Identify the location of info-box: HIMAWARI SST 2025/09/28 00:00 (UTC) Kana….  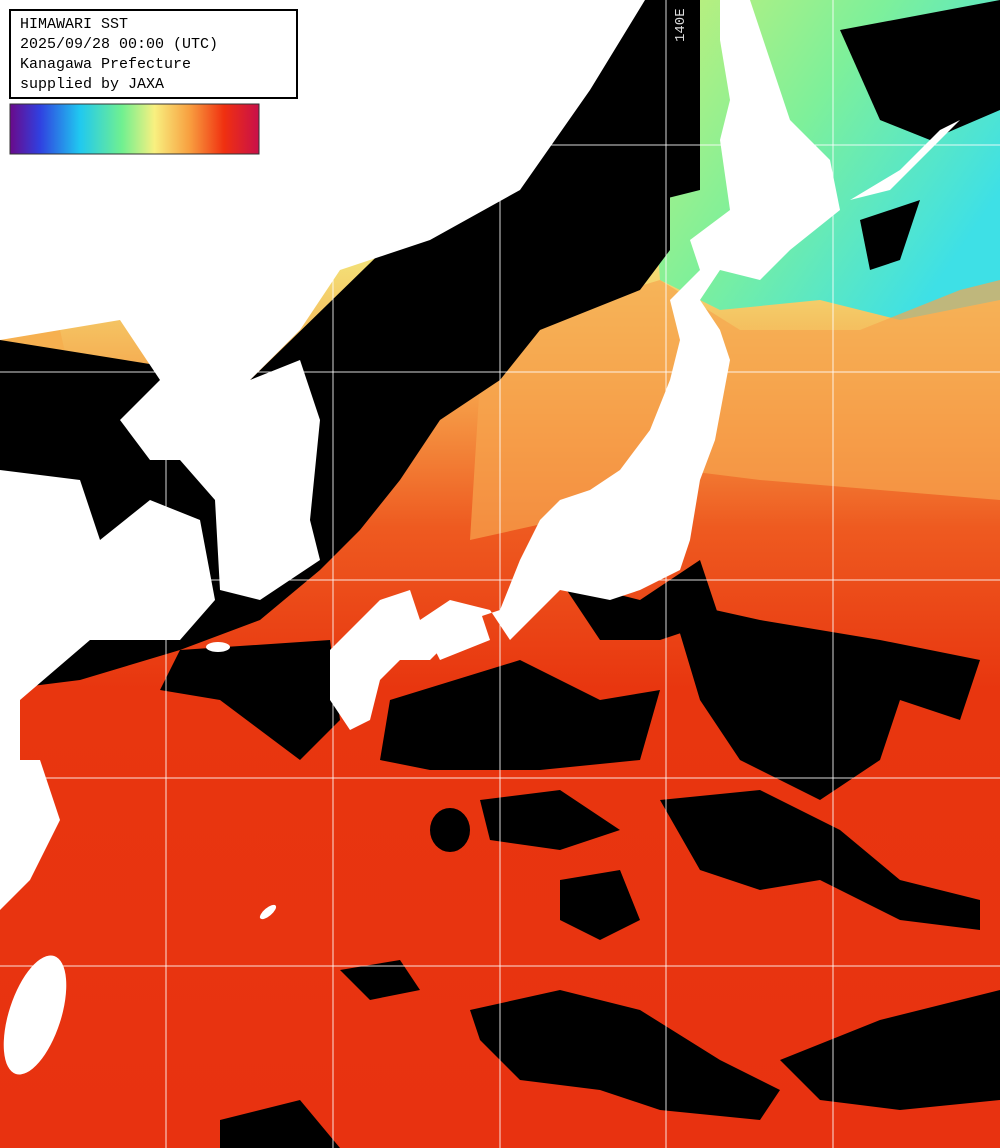
(153, 54).